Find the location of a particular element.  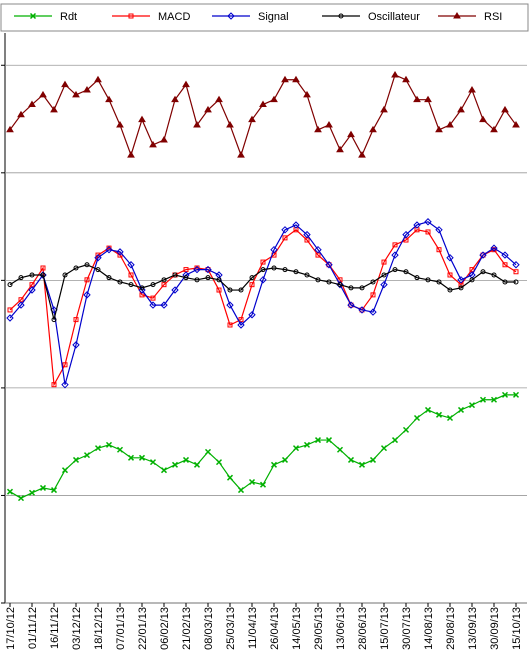

x-tick-label: 13/06/13 is located at coordinates (341, 628).